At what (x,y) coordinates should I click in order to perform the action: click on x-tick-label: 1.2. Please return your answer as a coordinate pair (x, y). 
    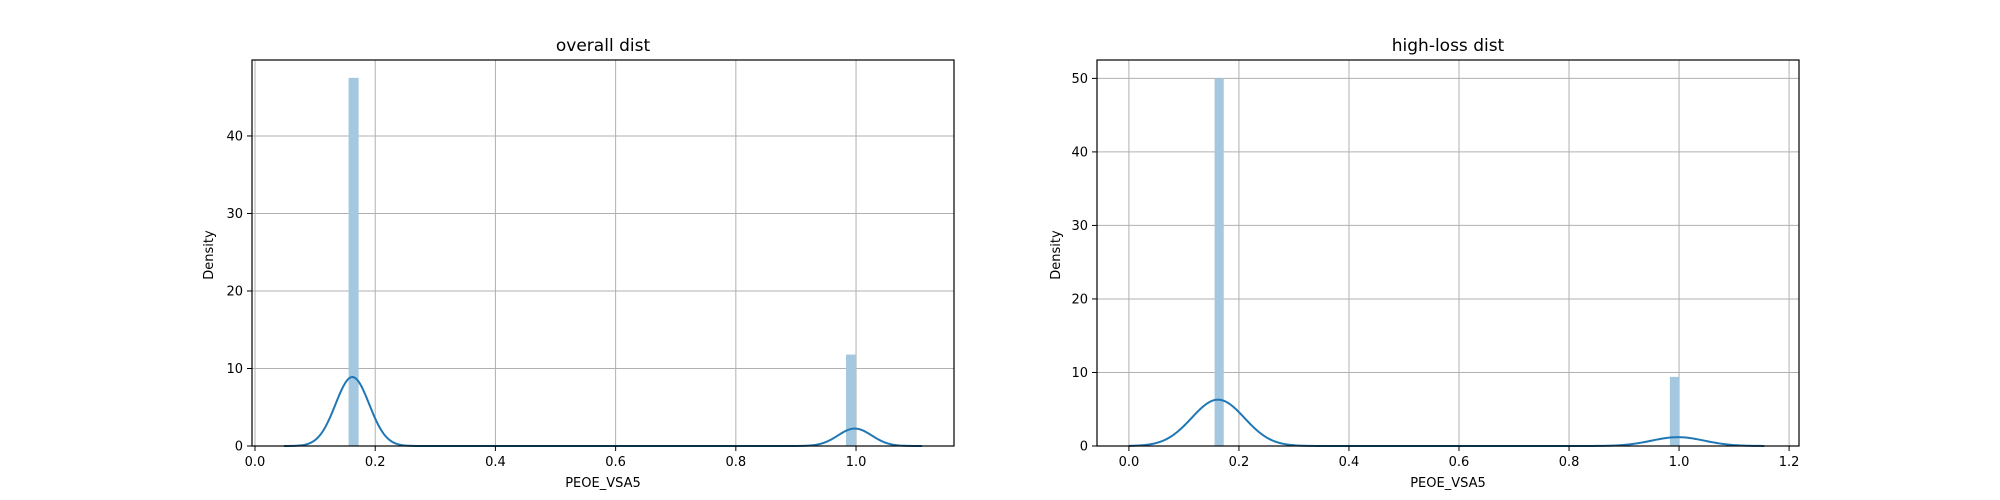
    Looking at the image, I should click on (1789, 462).